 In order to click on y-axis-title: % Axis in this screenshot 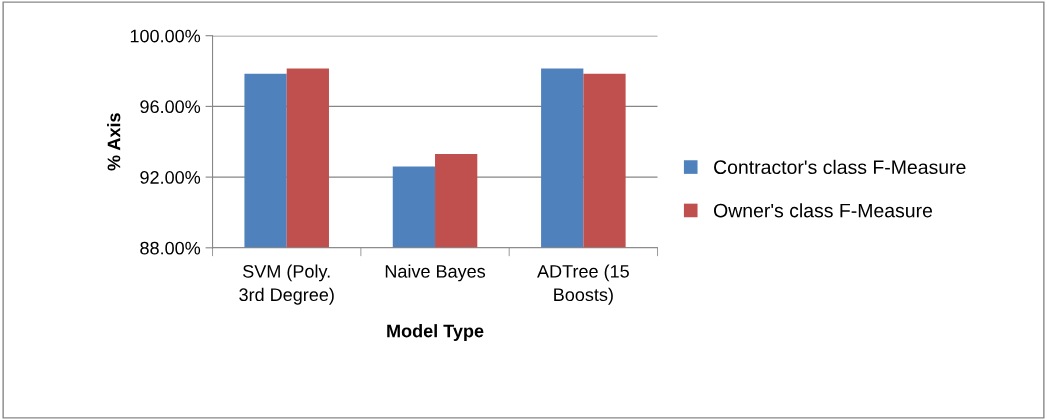, I will do `click(114, 142)`.